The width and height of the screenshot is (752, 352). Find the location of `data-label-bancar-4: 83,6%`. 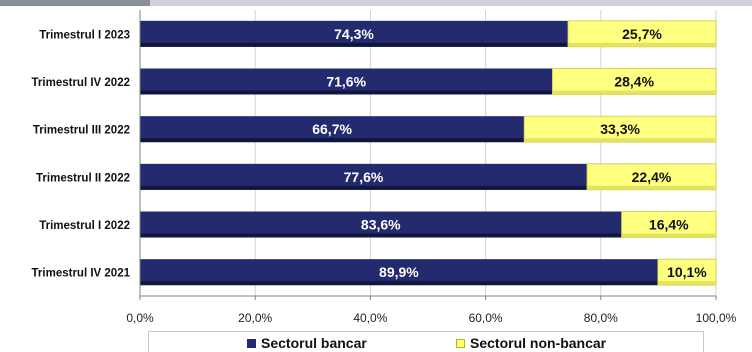

data-label-bancar-4: 83,6% is located at coordinates (381, 225).